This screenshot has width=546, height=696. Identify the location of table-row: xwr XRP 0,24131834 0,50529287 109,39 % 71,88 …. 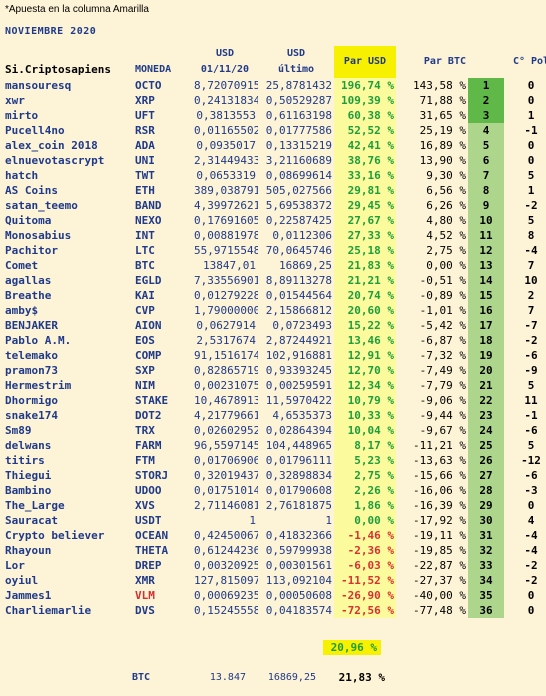
(273, 100).